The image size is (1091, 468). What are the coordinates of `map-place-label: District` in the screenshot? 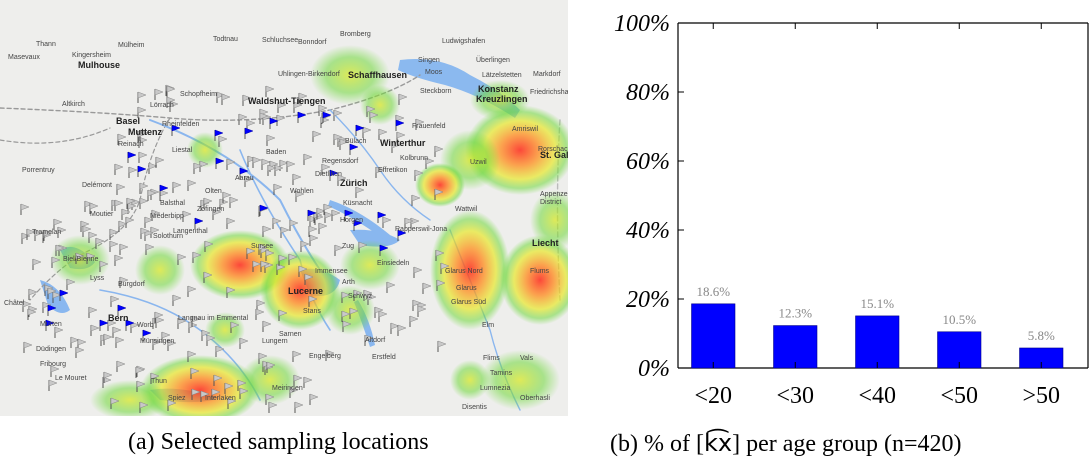 It's located at (550, 202).